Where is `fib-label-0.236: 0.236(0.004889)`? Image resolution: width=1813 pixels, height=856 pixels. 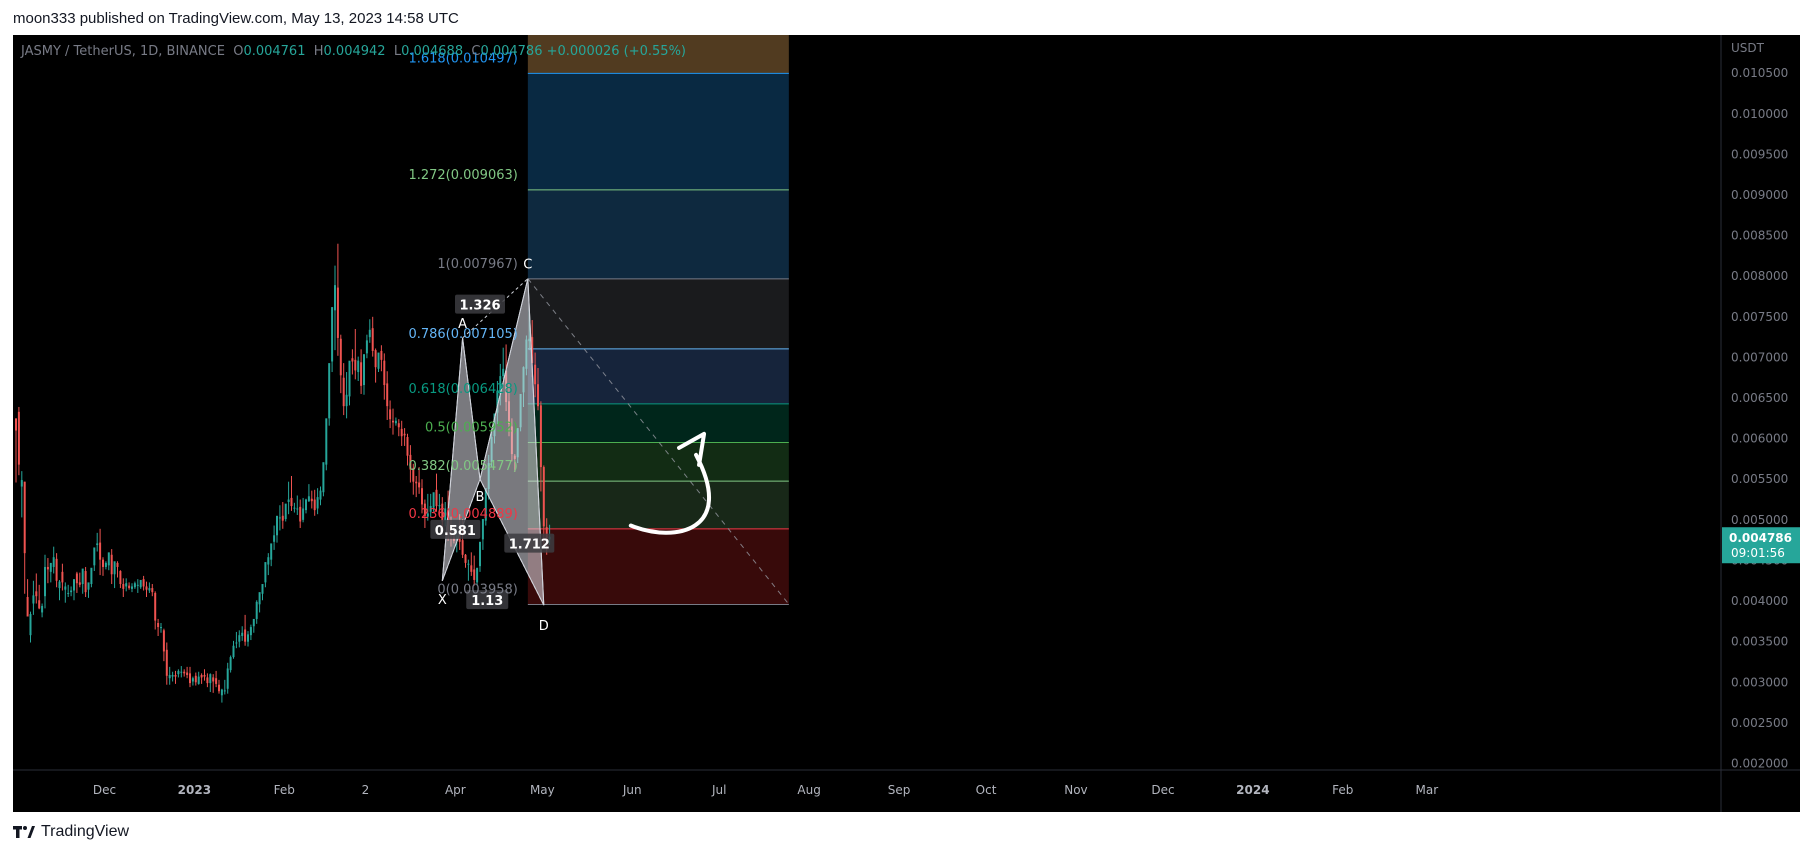
fib-label-0.236: 0.236(0.004889) is located at coordinates (462, 514).